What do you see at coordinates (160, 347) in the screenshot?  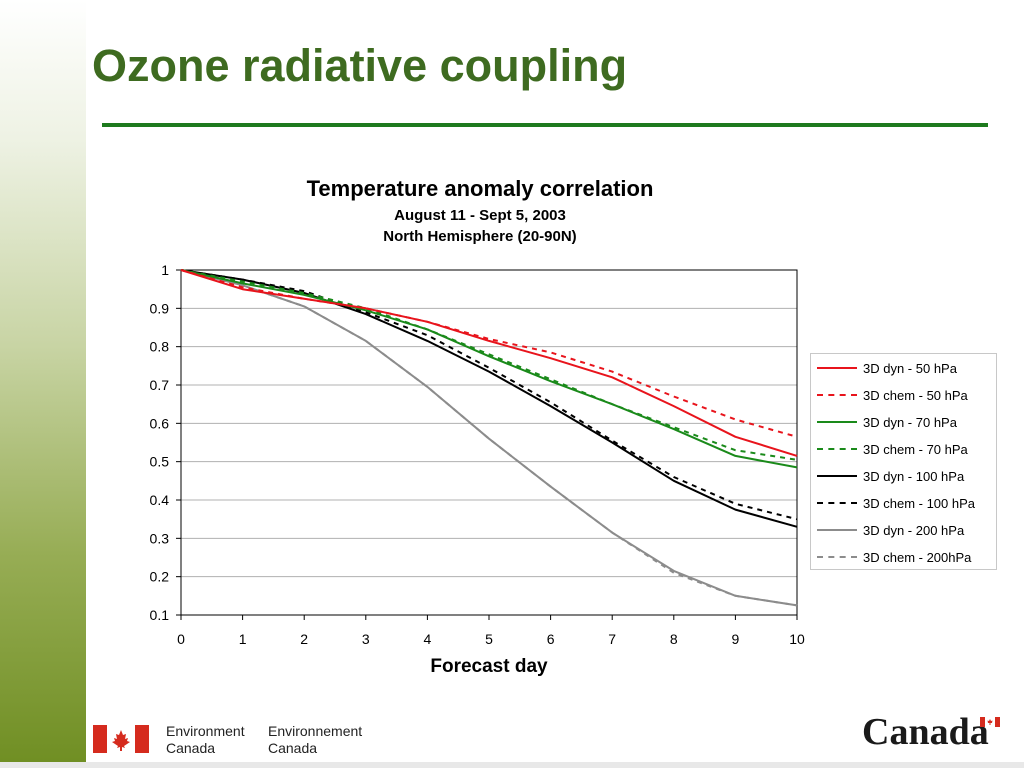 I see `y-tick-label: 0.8` at bounding box center [160, 347].